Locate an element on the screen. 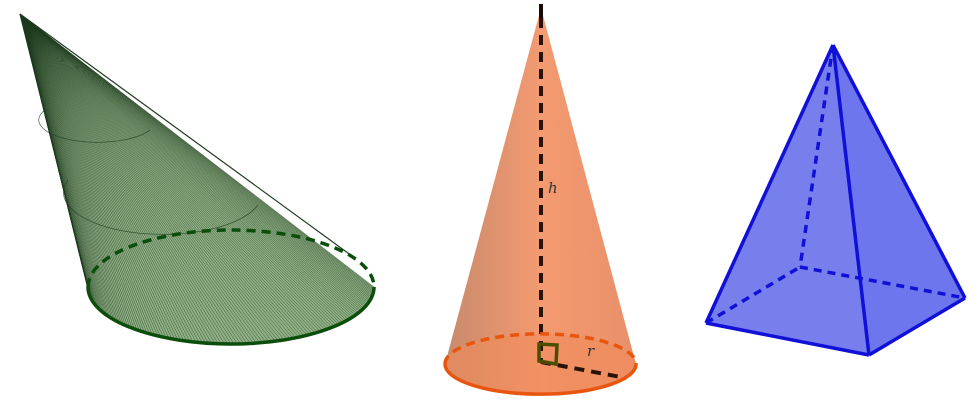 The height and width of the screenshot is (412, 980). pyramid-edge-apex-left is located at coordinates (769, 184).